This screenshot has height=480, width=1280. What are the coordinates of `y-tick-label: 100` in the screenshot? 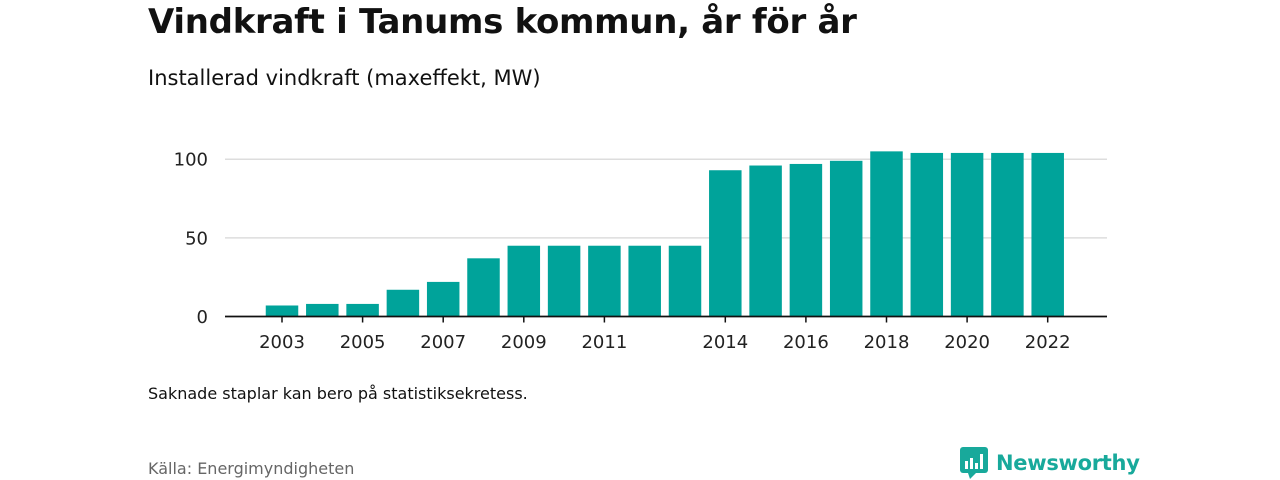 It's located at (191, 160).